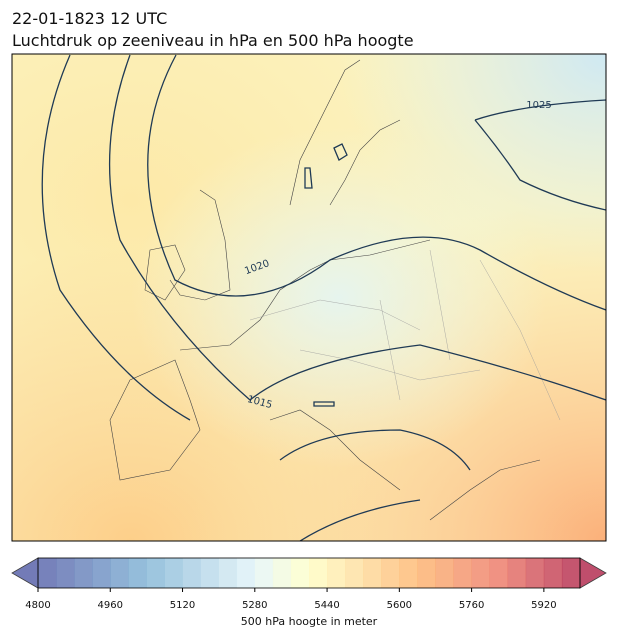 This screenshot has height=639, width=618. I want to click on tick-label: 5120, so click(182, 605).